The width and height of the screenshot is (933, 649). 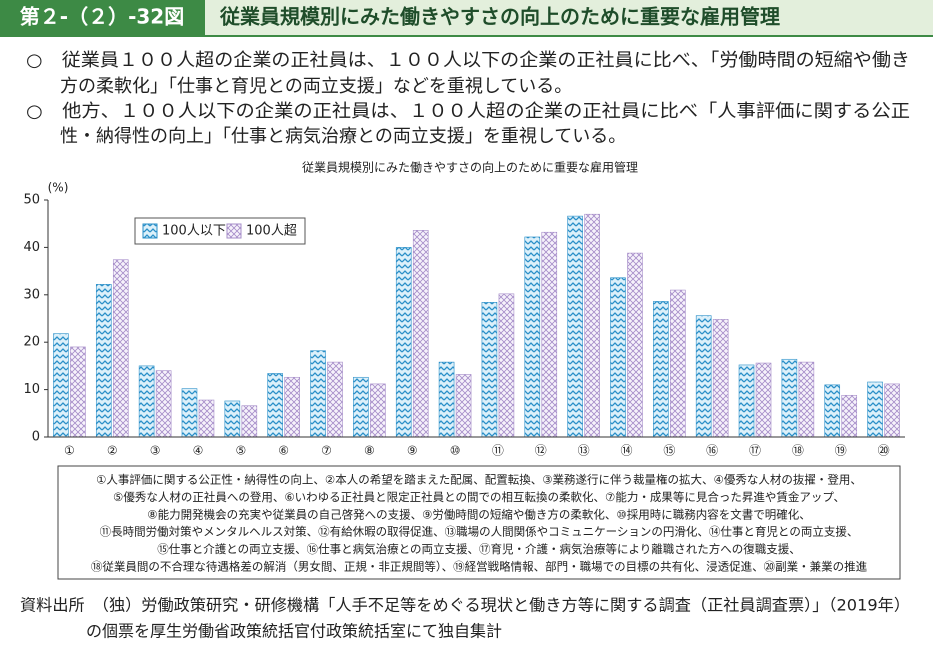 What do you see at coordinates (626, 451) in the screenshot?
I see `x-tick-label: ⑭` at bounding box center [626, 451].